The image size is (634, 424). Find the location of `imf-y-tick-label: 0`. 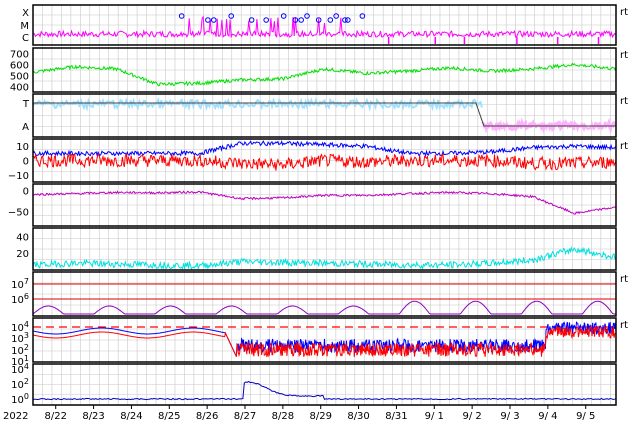

imf-y-tick-label: 0 is located at coordinates (26, 162).